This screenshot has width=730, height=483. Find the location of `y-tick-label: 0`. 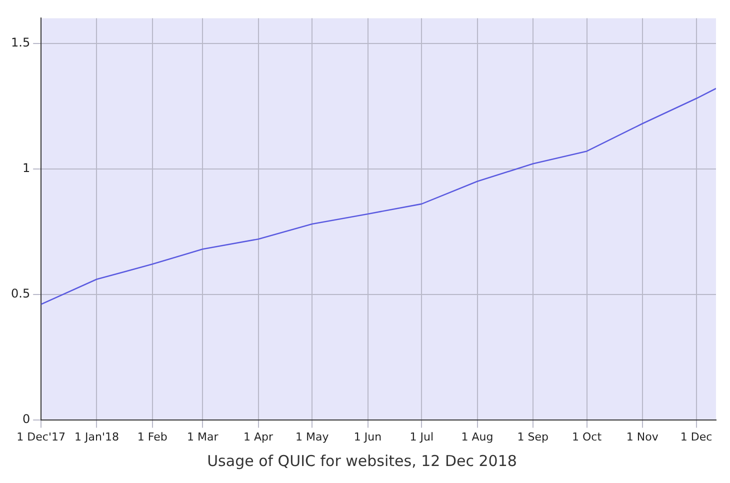

y-tick-label: 0 is located at coordinates (26, 419).